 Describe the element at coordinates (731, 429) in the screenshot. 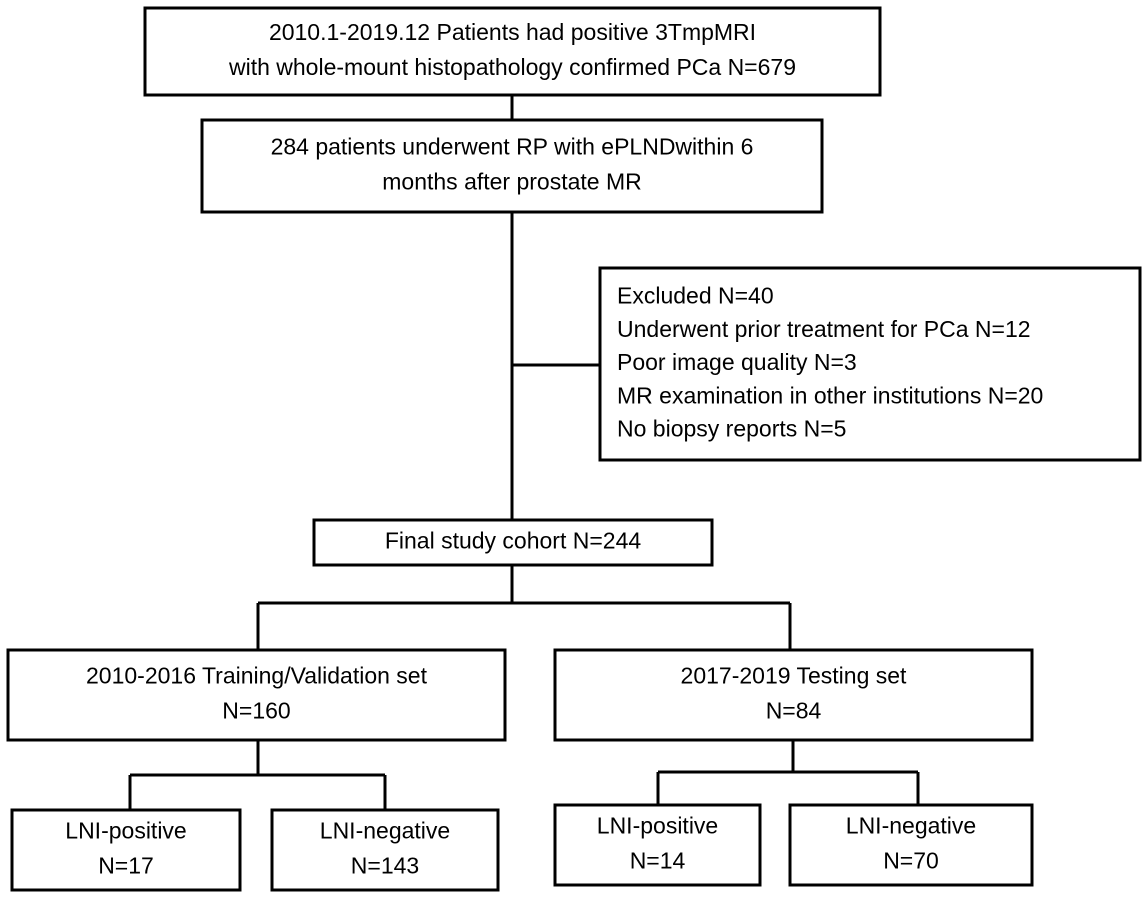

I see `node-text: No biopsy reports N=5` at that location.